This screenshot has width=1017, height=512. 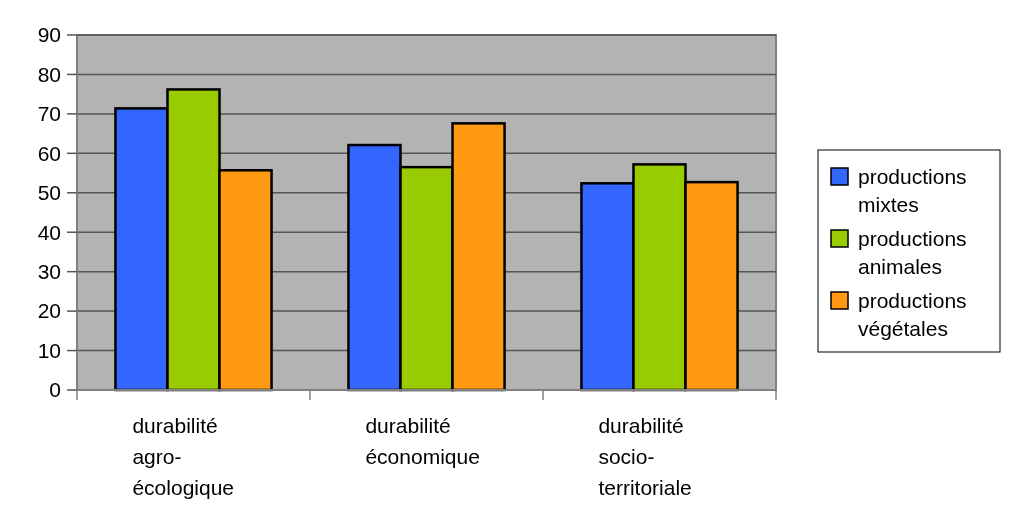 What do you see at coordinates (49, 35) in the screenshot?
I see `y-tick-label: 90` at bounding box center [49, 35].